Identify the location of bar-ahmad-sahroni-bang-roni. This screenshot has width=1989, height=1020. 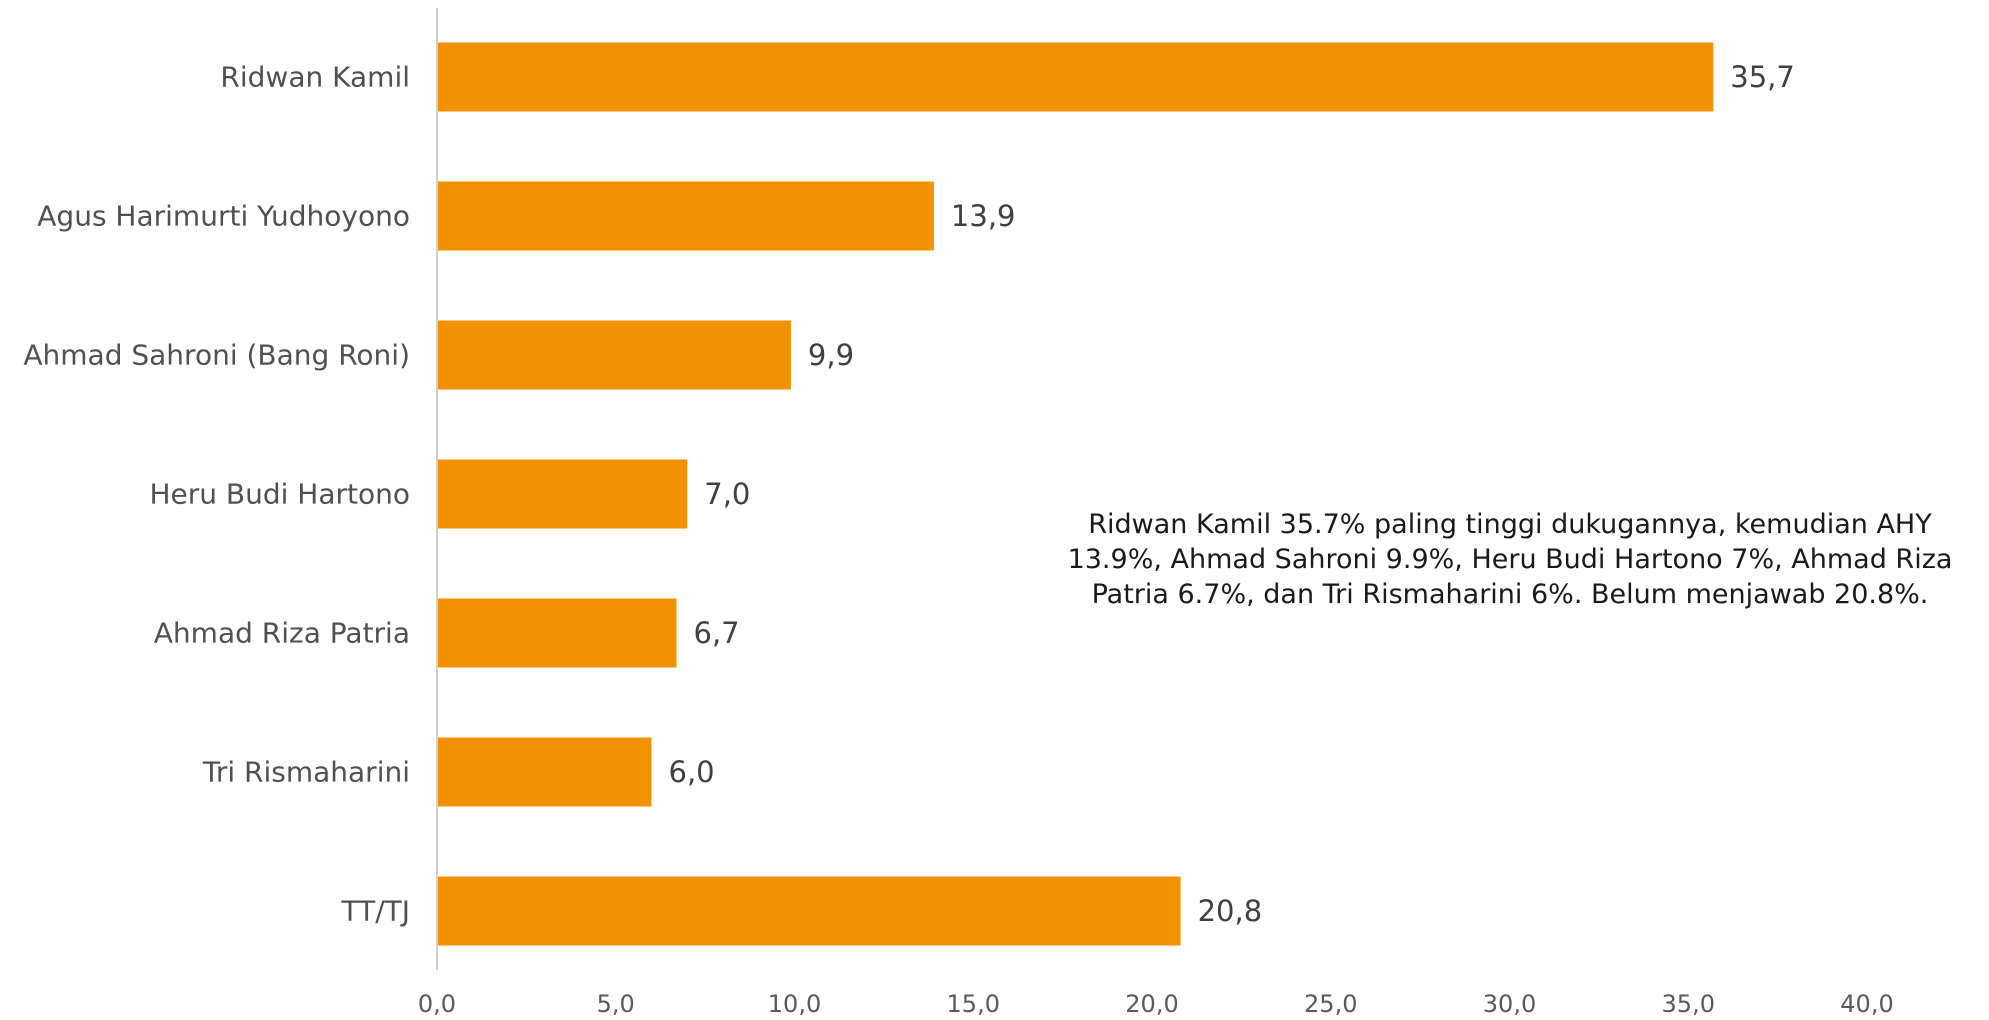
(614, 355).